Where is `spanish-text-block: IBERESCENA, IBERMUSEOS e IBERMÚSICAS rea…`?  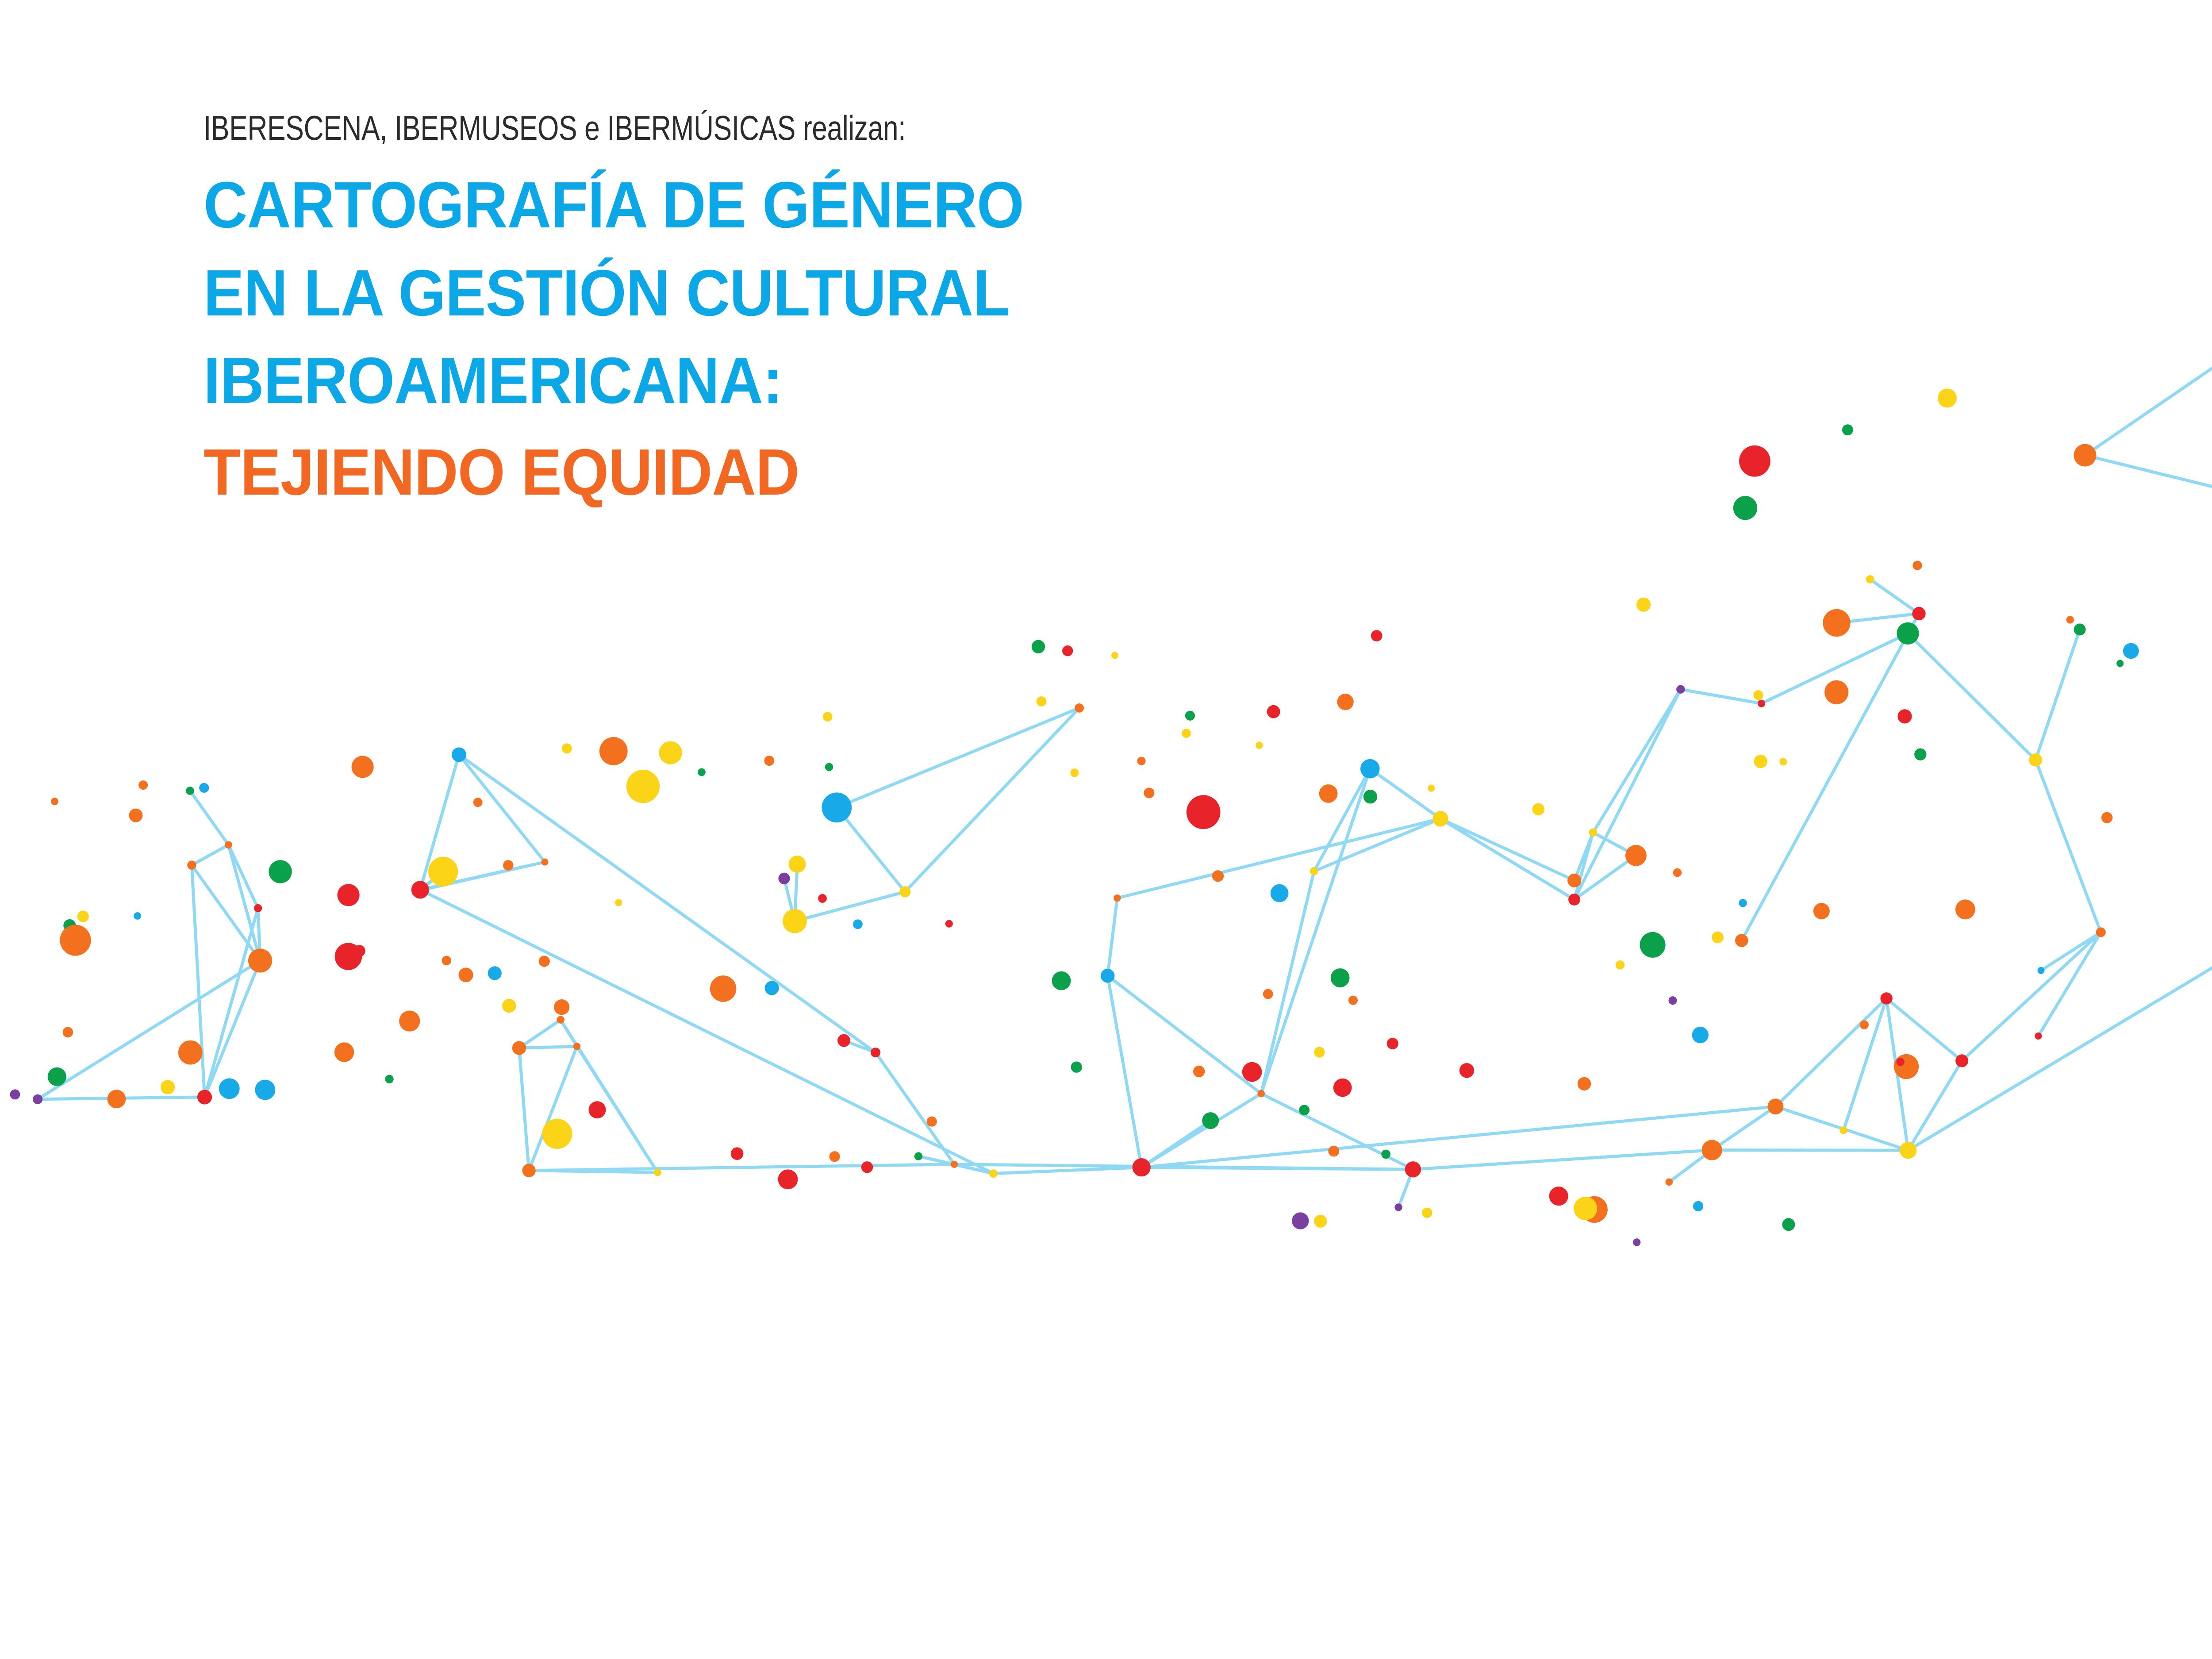 spanish-text-block: IBERESCENA, IBERMUSEOS e IBERMÚSICAS rea… is located at coordinates (645, 311).